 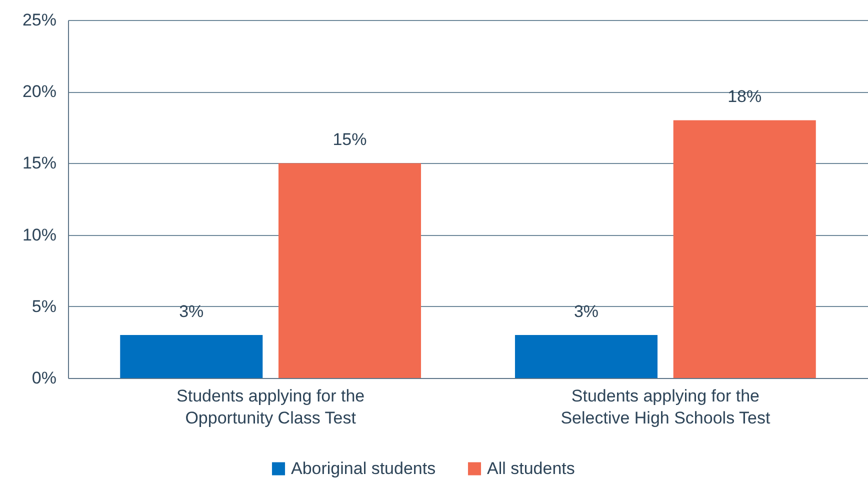 What do you see at coordinates (363, 468) in the screenshot?
I see `legend-label: Aboriginal students` at bounding box center [363, 468].